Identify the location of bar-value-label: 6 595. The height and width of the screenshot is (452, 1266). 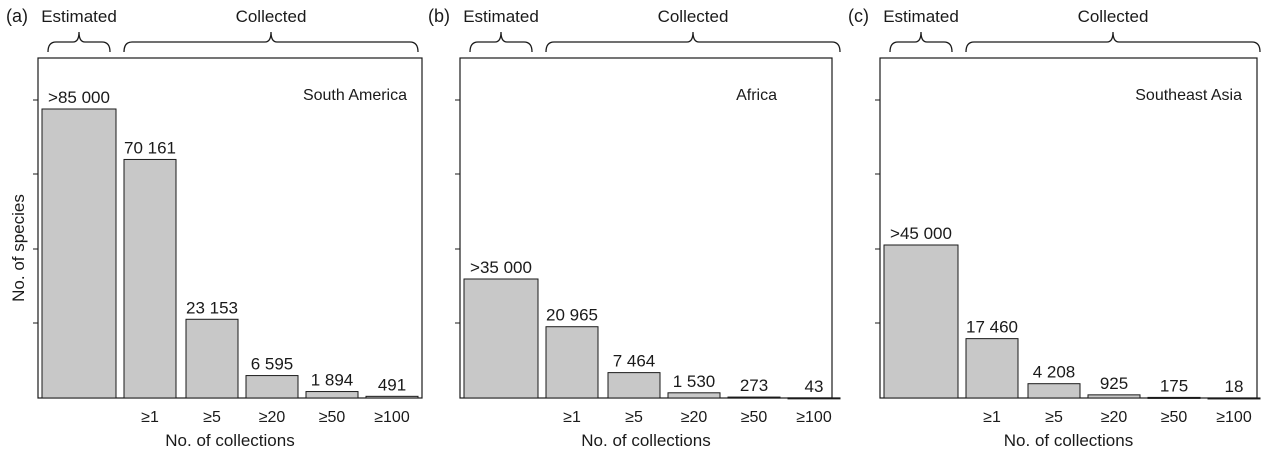
(272, 364).